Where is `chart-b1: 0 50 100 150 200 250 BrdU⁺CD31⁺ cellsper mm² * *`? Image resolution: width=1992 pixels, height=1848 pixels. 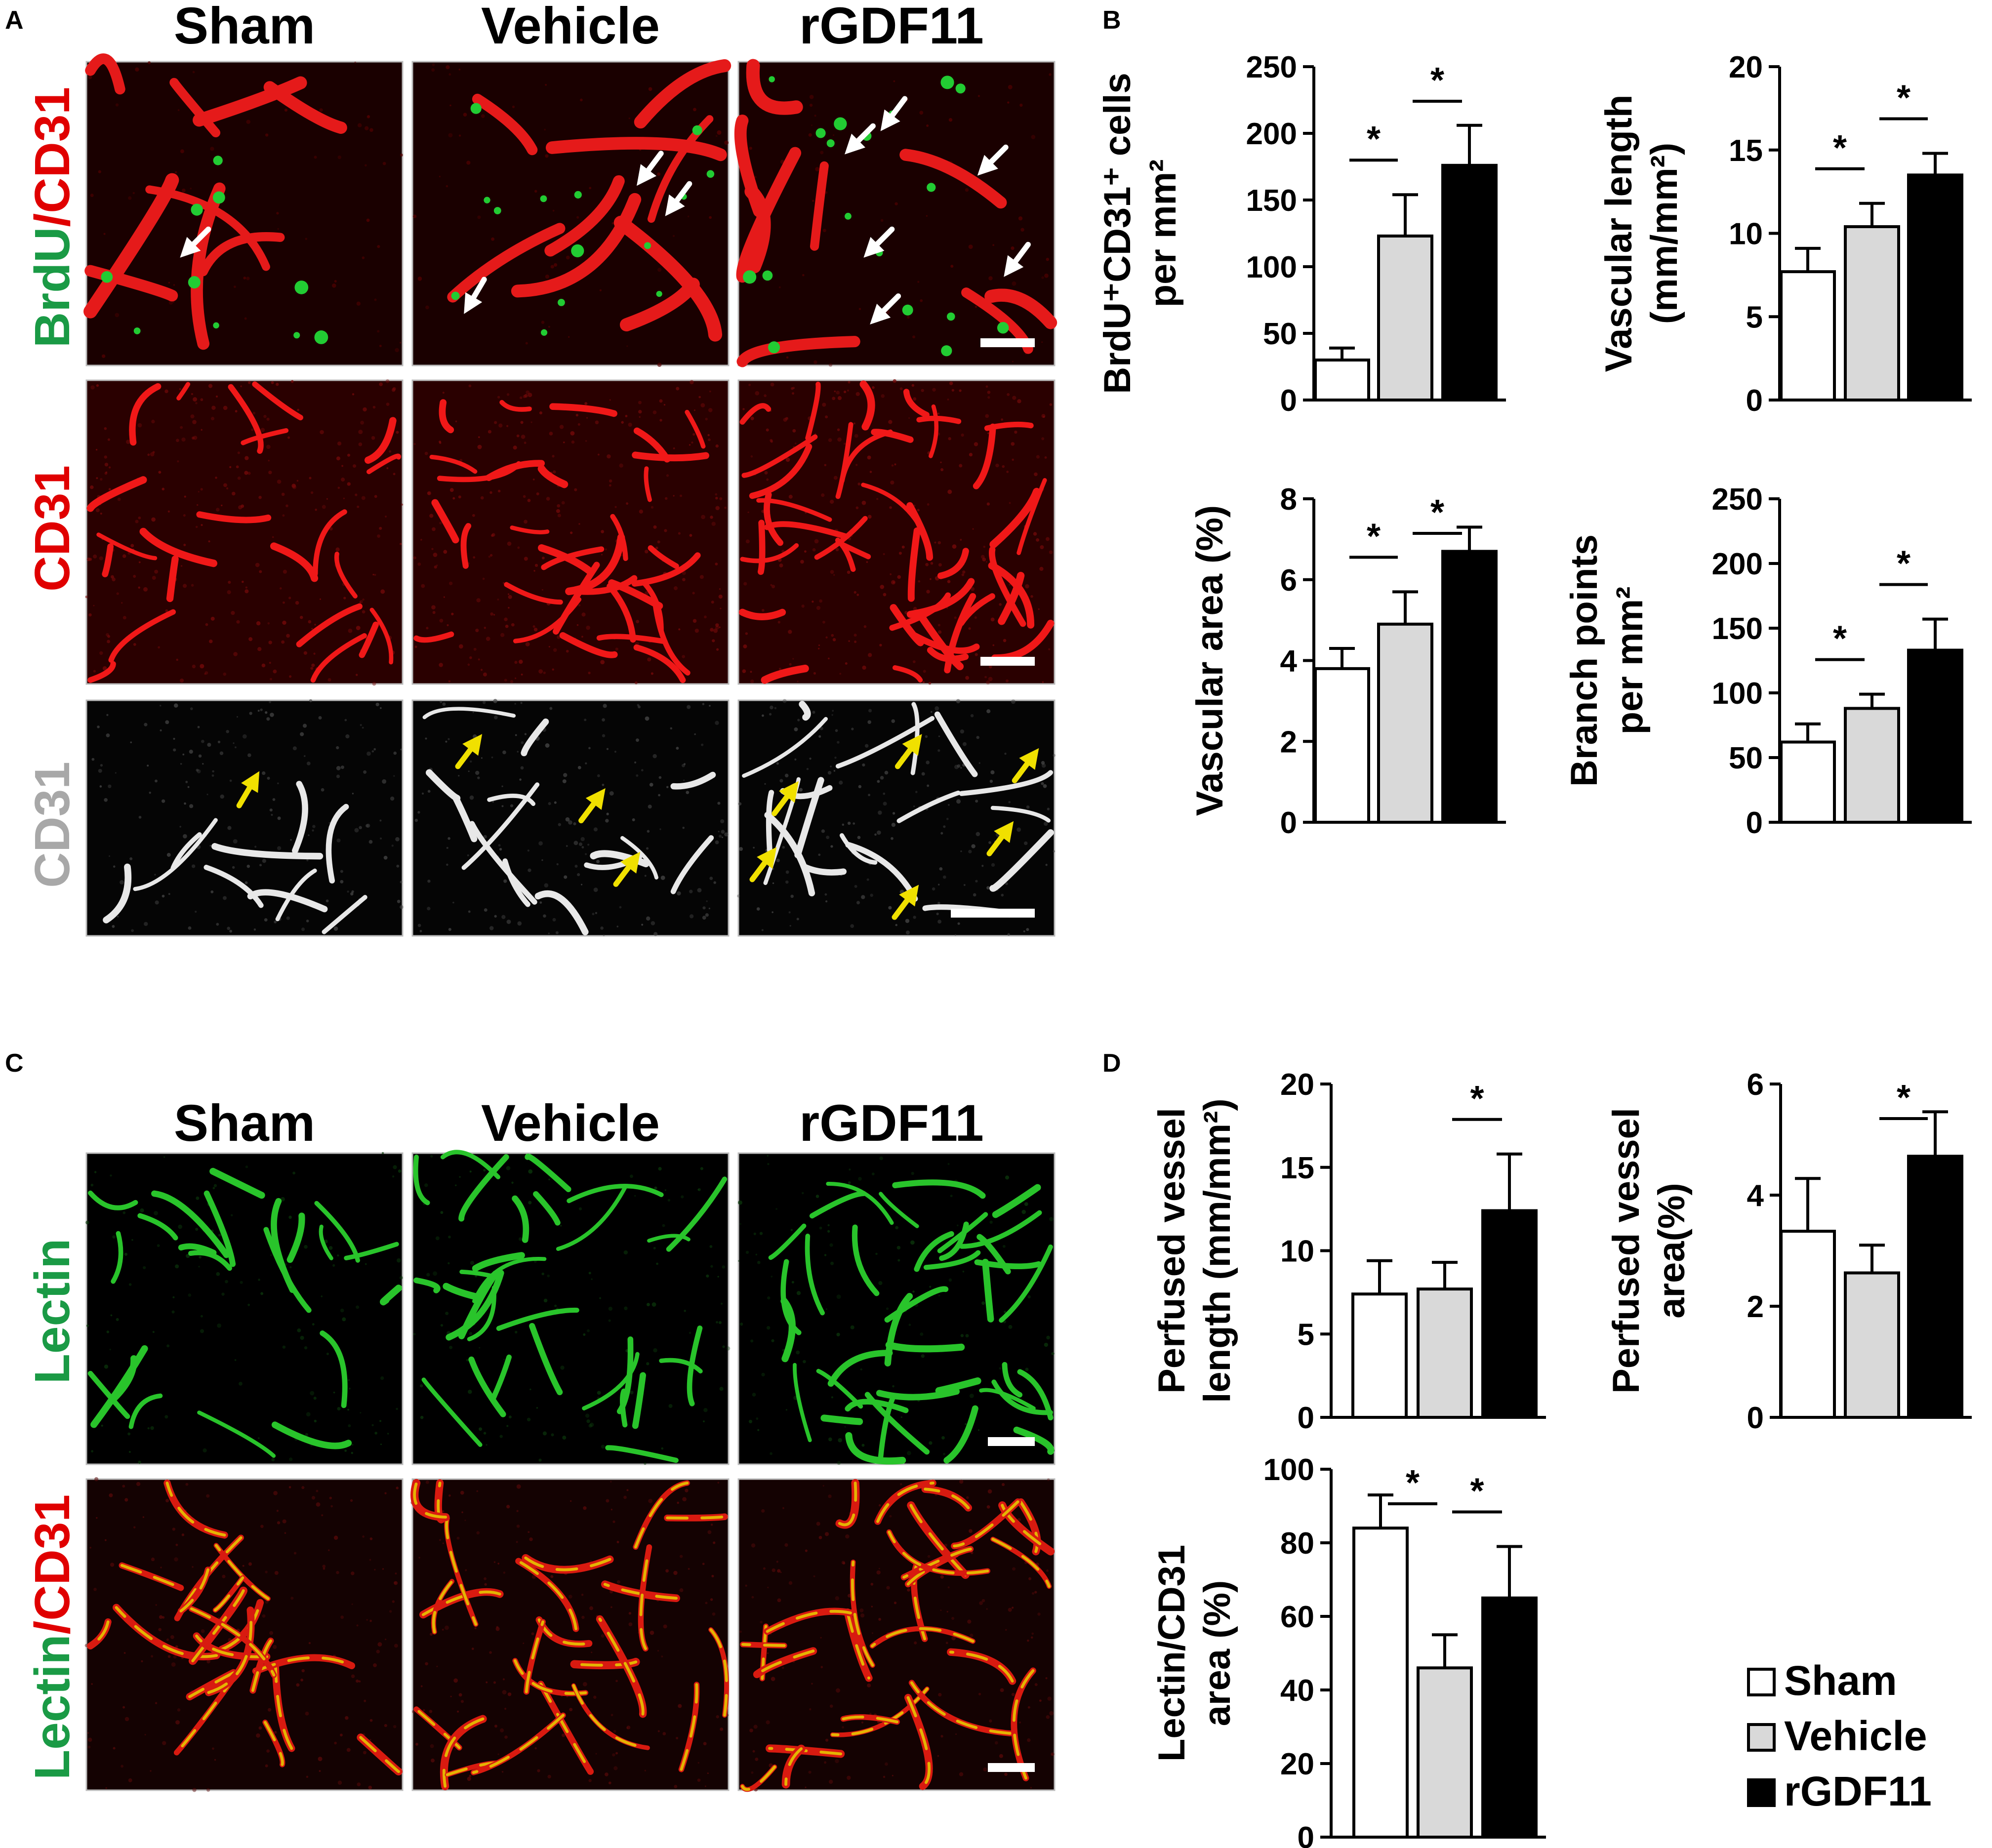
chart-b1: 0 50 100 150 200 250 BrdU⁺CD31⁺ cellsper mm² * * is located at coordinates (1301, 234).